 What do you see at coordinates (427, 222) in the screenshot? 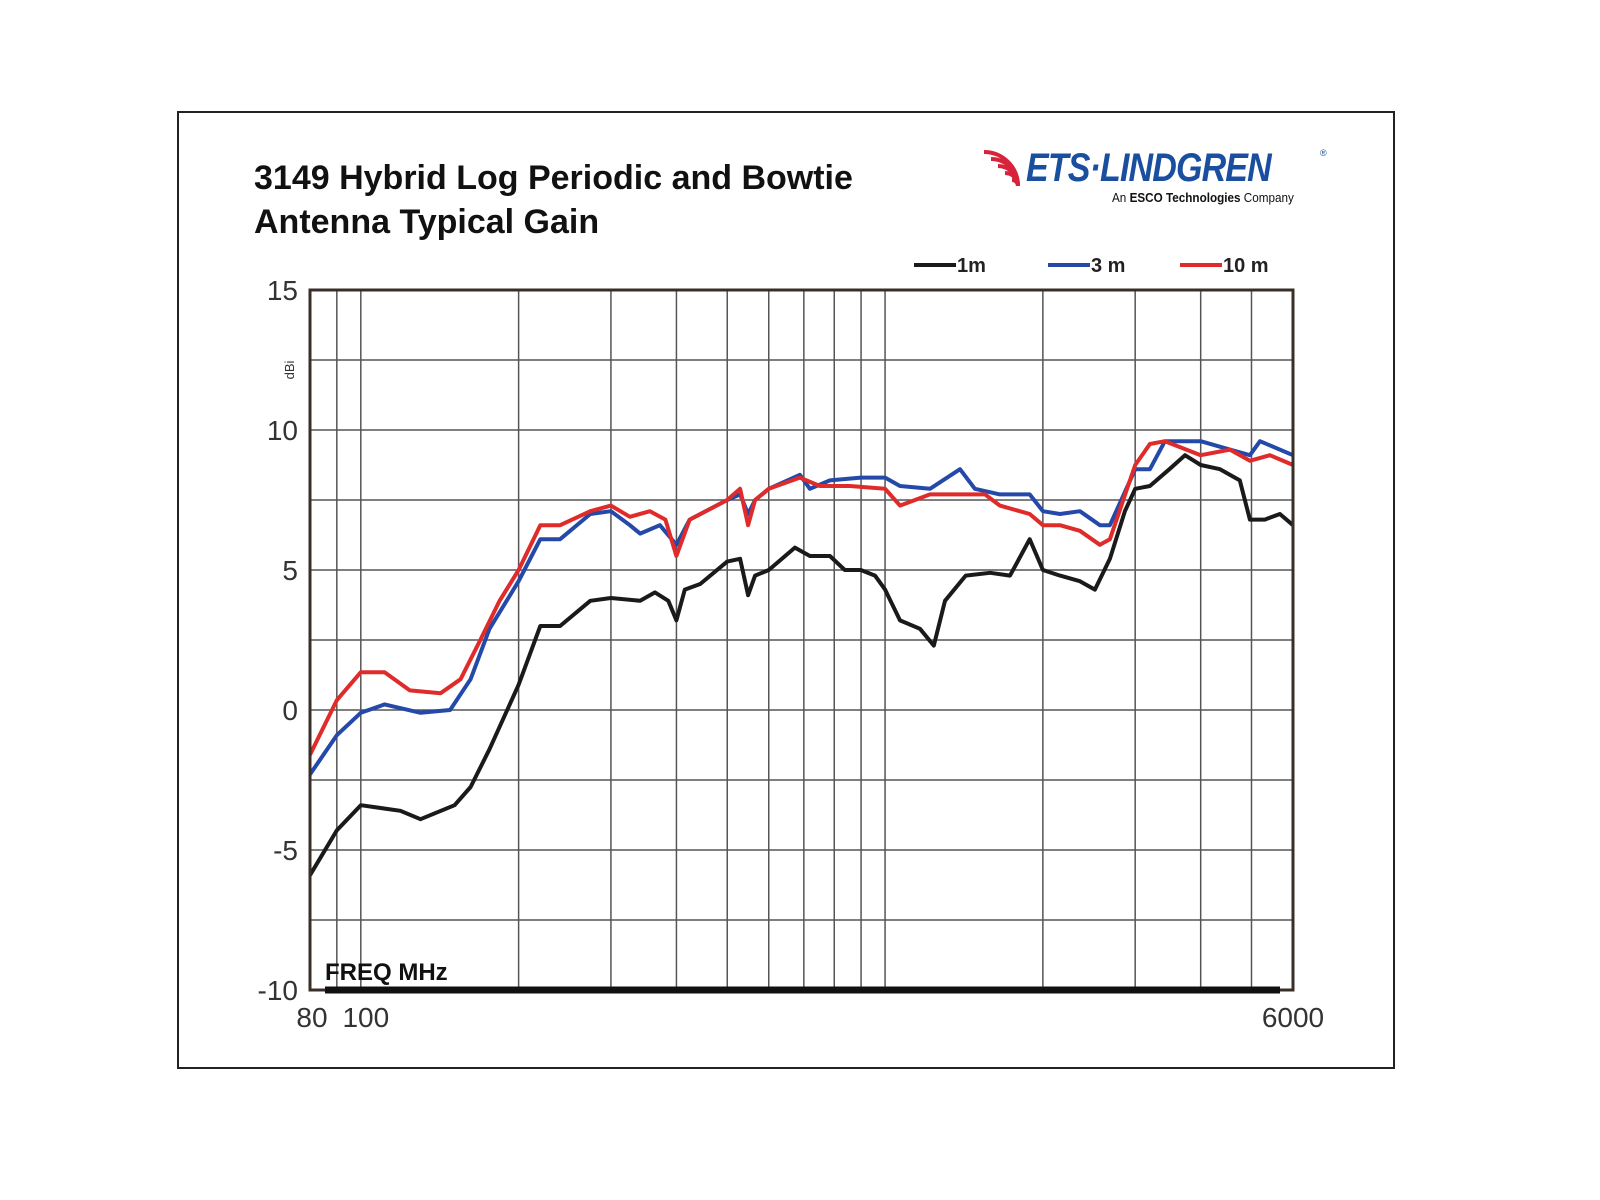
I see `title-line-2: Antenna Typical Gain` at bounding box center [427, 222].